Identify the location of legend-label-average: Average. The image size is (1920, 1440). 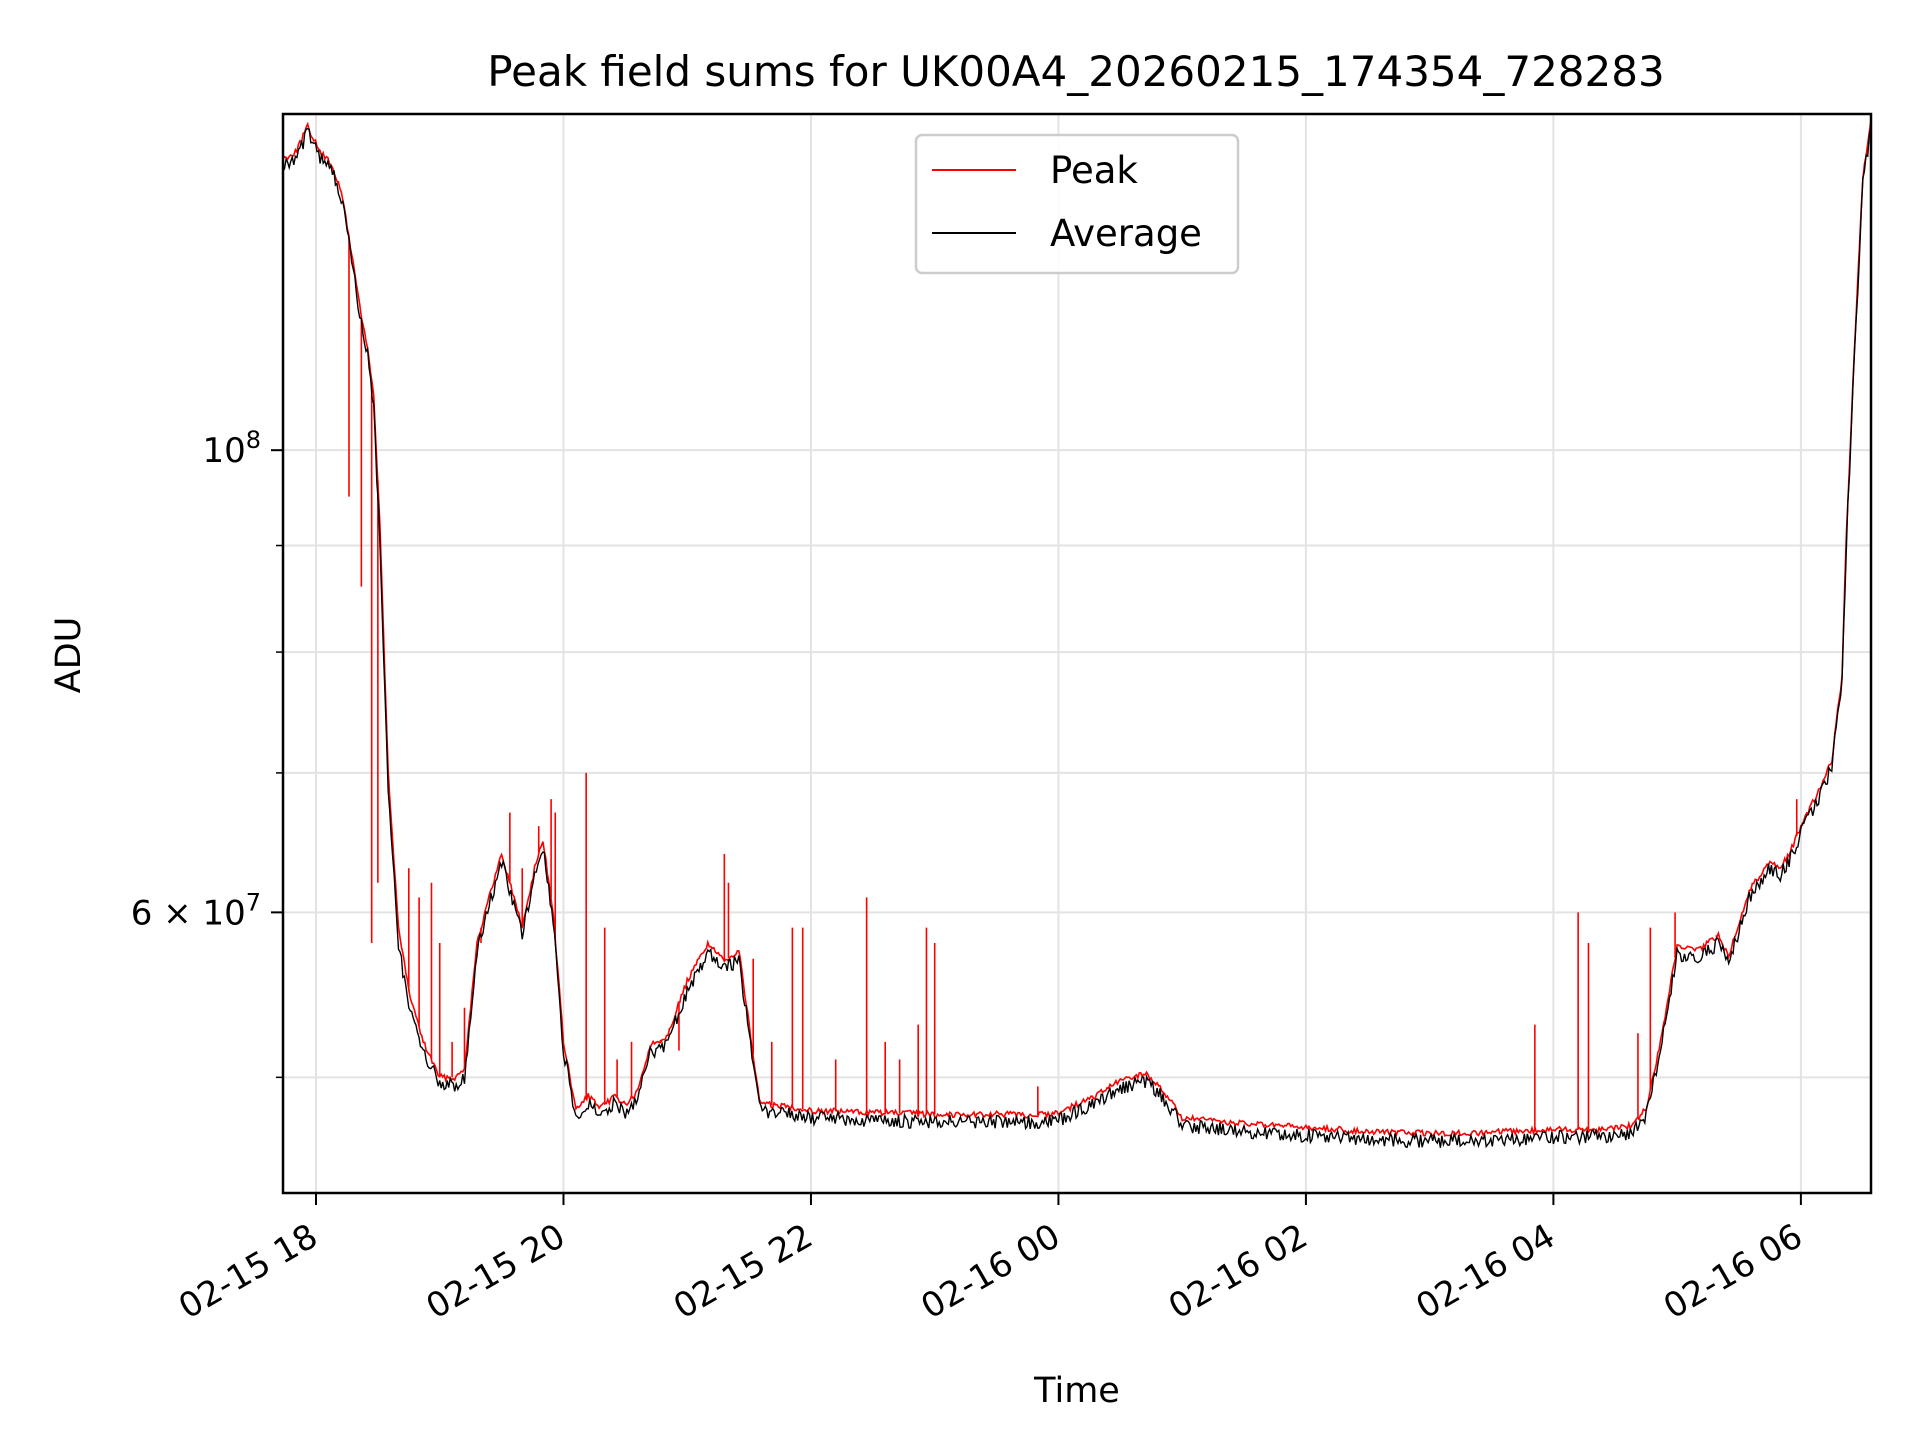
(1126, 233).